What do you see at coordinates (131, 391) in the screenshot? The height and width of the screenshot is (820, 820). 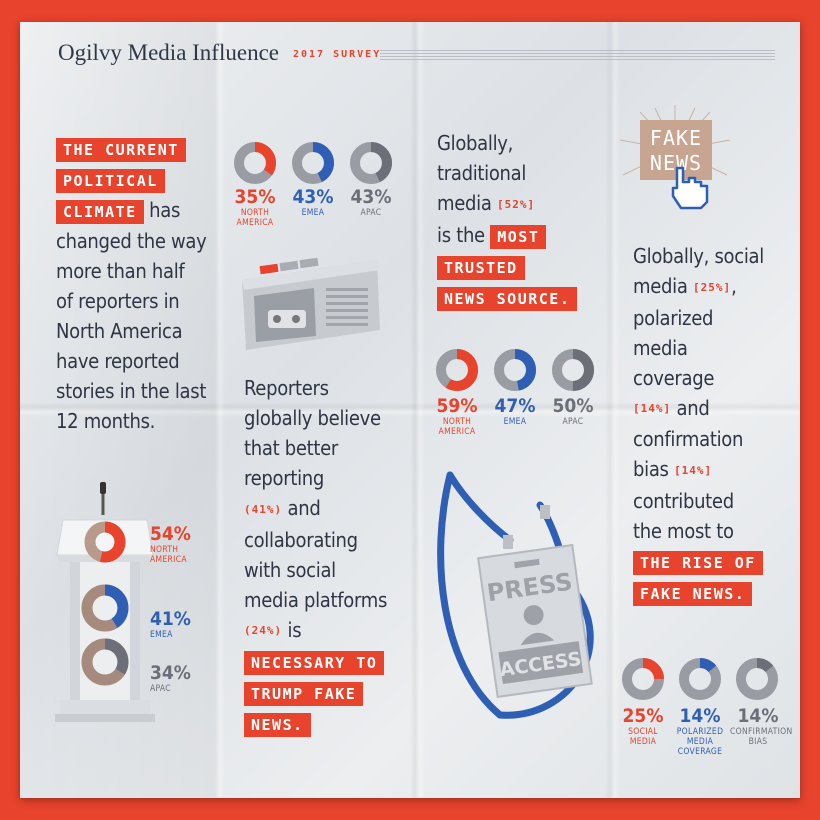 I see `text-line: stories in the last` at bounding box center [131, 391].